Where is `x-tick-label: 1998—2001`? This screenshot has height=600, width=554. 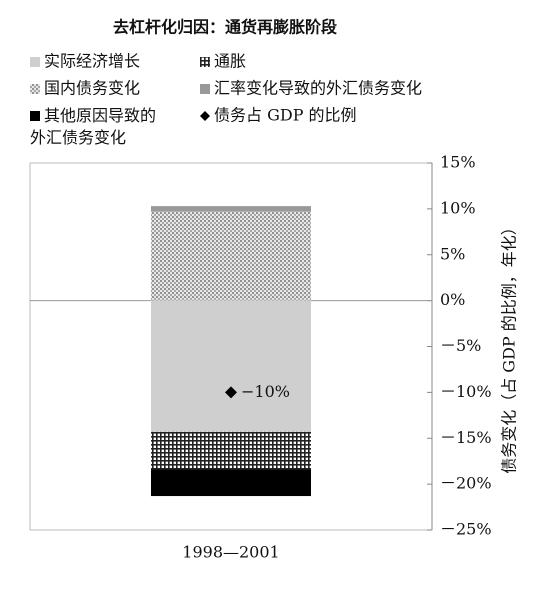
x-tick-label: 1998—2001 is located at coordinates (230, 552).